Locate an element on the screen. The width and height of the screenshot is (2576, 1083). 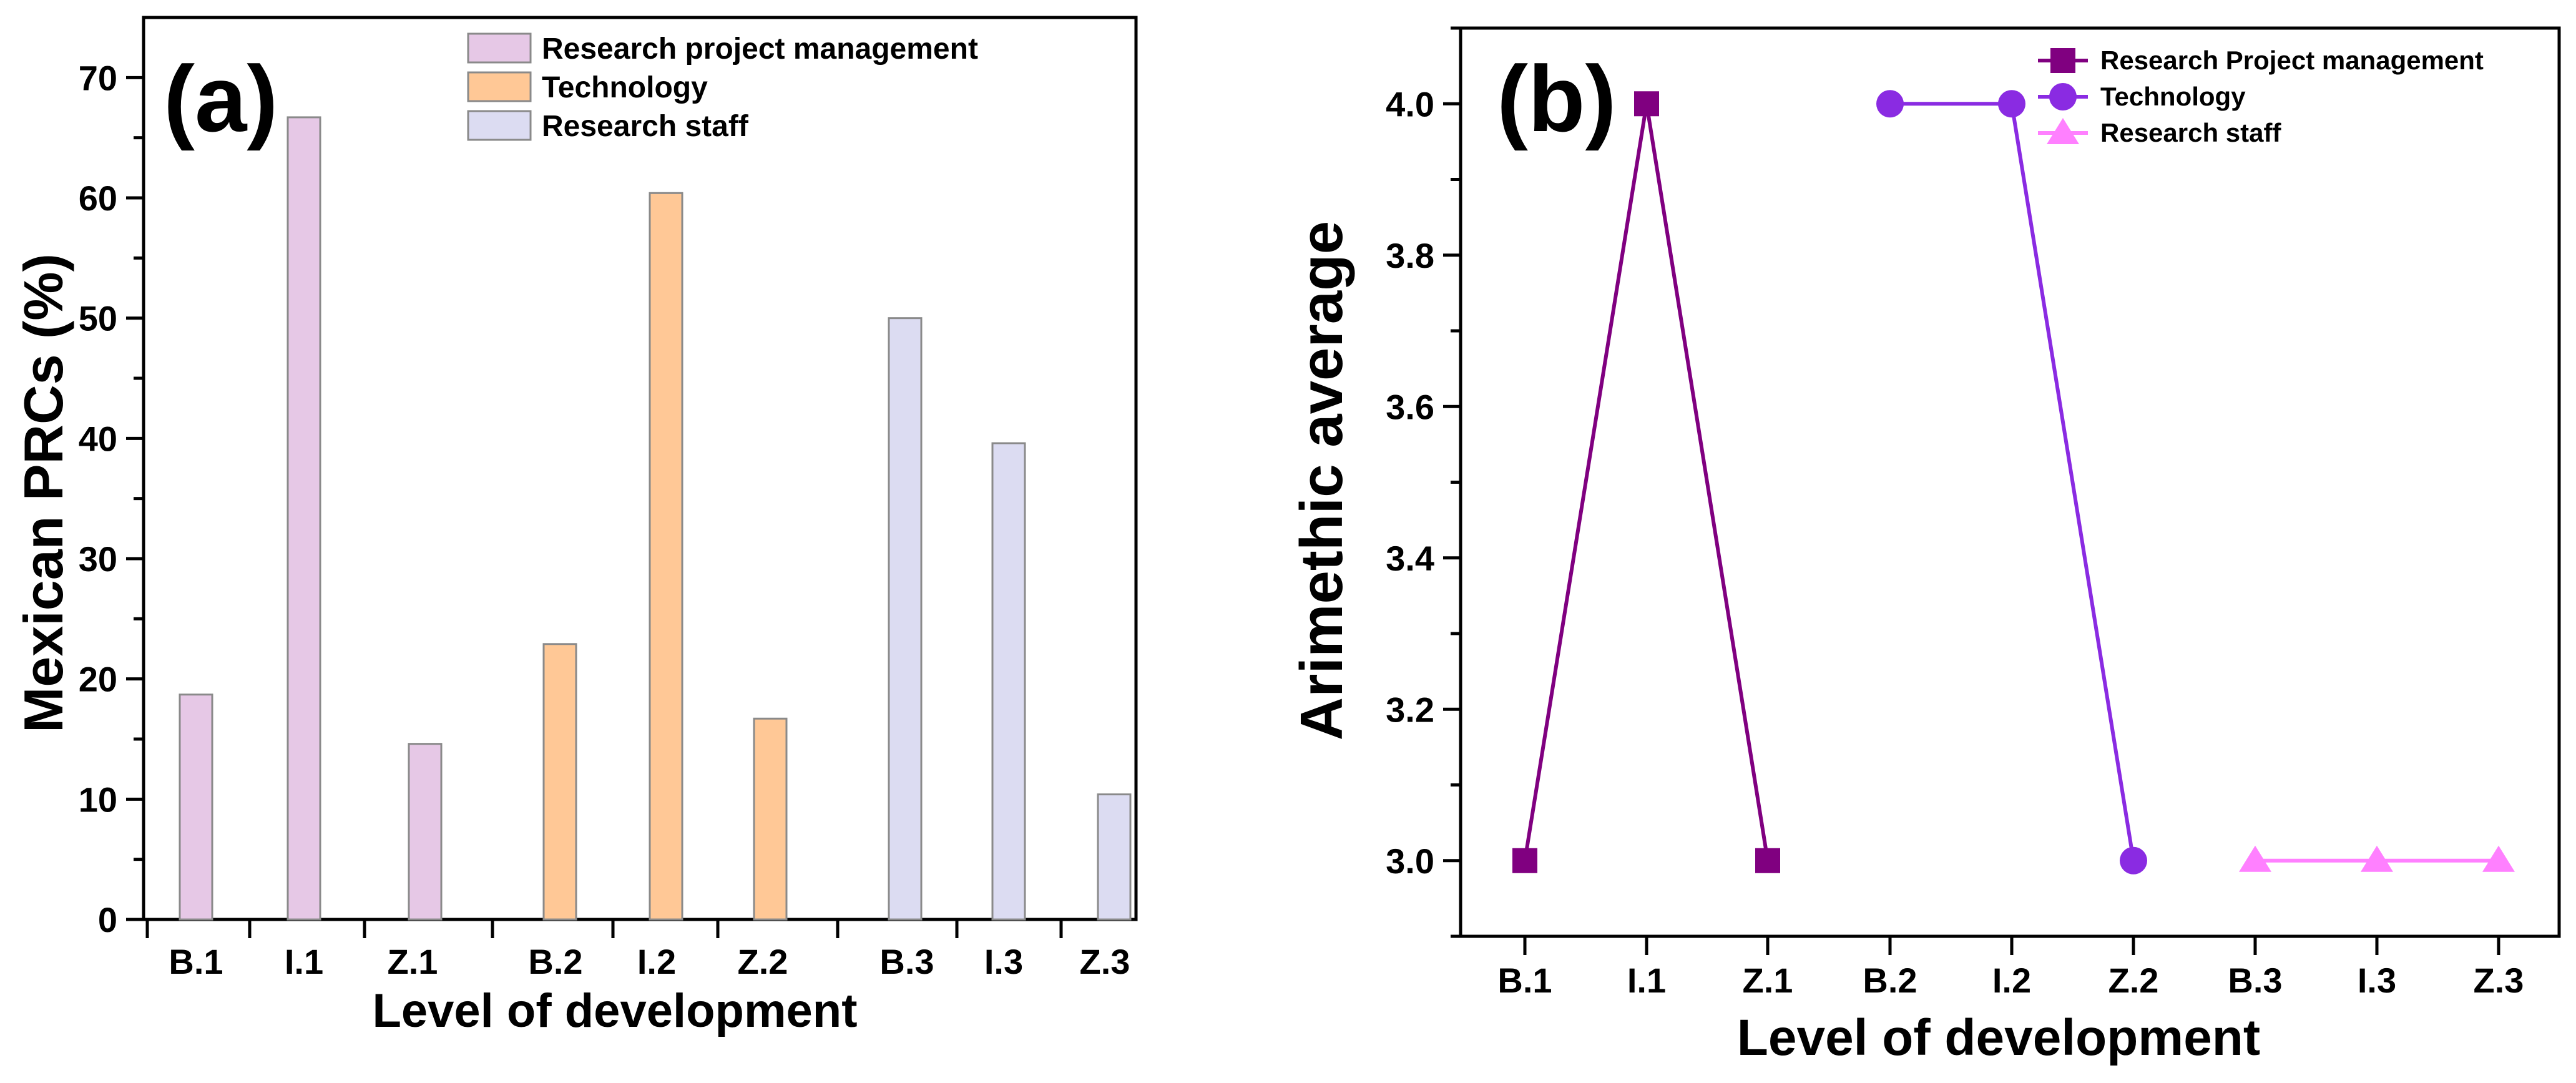
panel-b-y-tick-label: 4.0 is located at coordinates (1410, 104).